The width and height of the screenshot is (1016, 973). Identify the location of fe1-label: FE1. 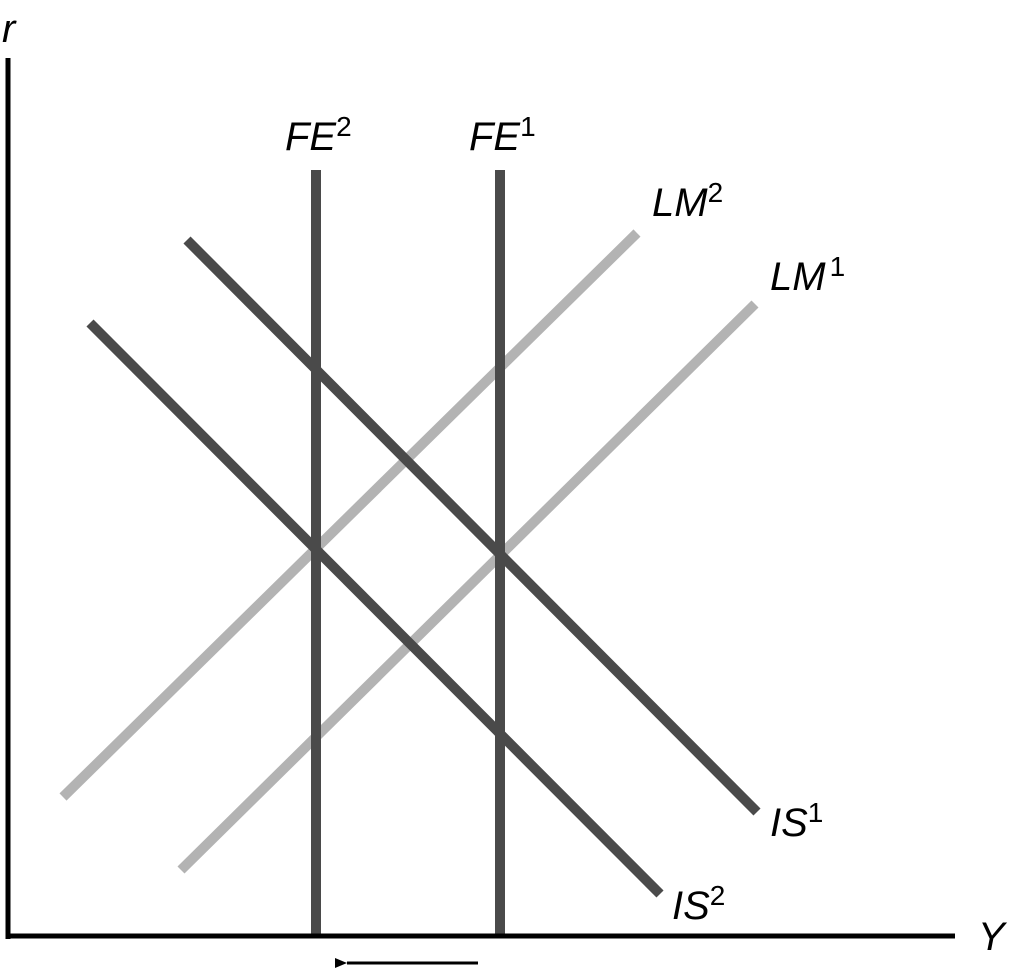
(502, 135).